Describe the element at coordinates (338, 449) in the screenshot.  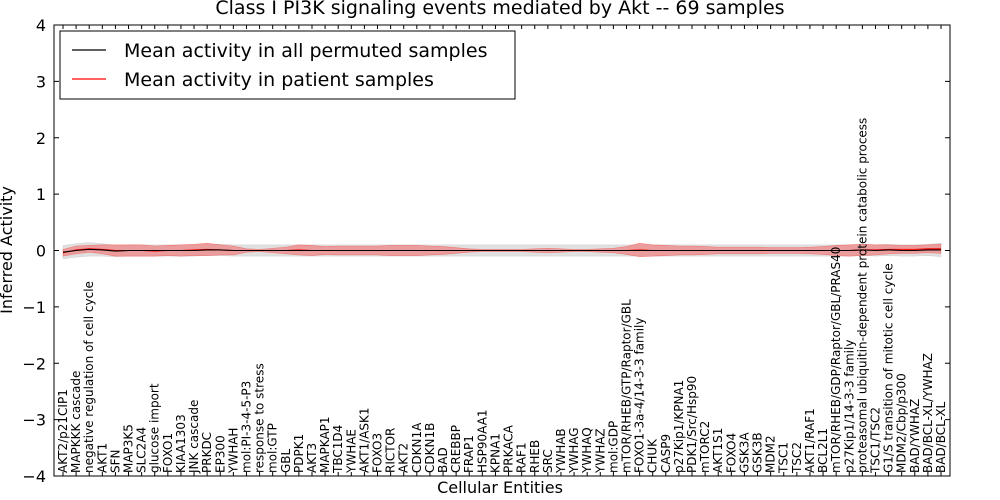
I see `x-tick-label: TBC1D4` at that location.